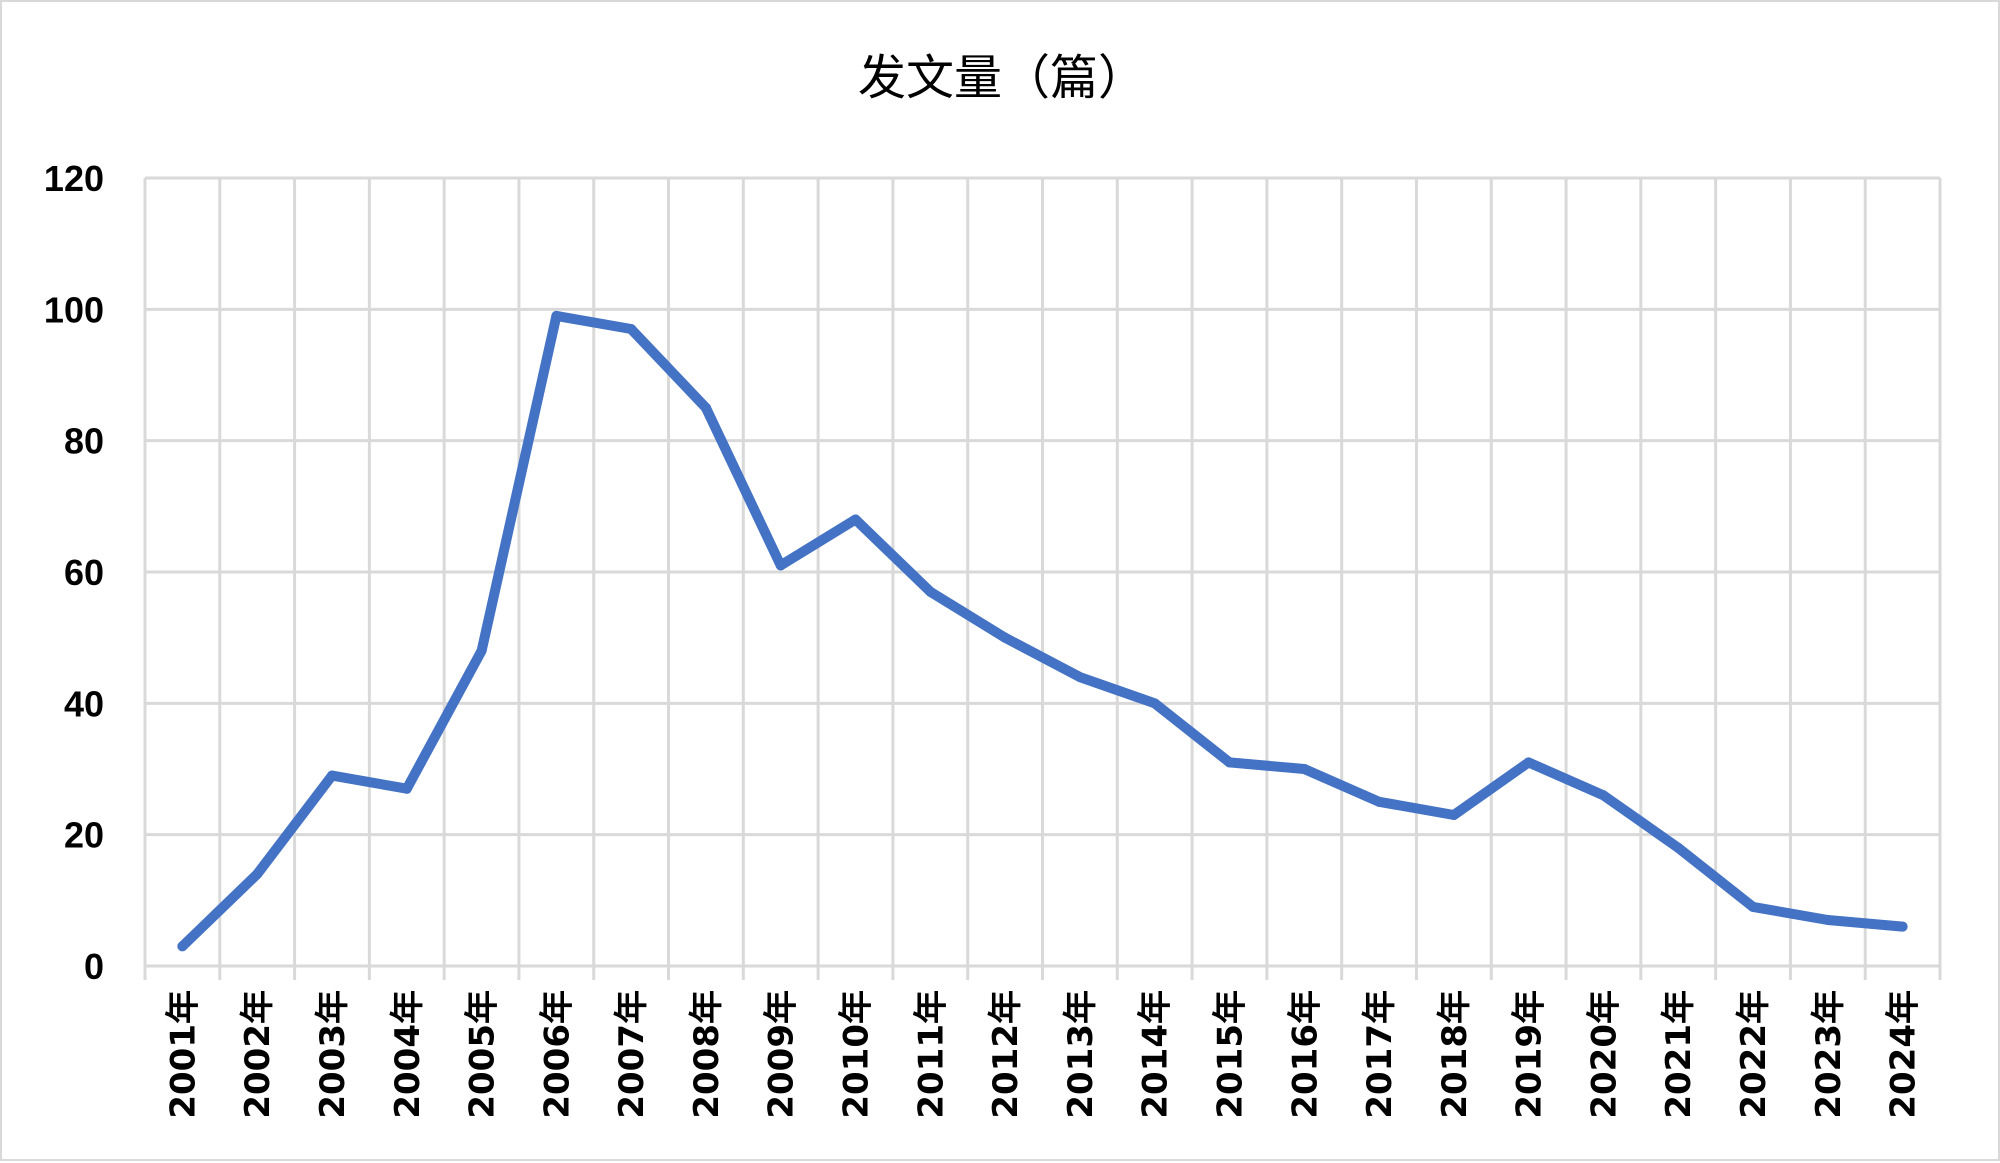  Describe the element at coordinates (1081, 1054) in the screenshot. I see `x-tick-label: 2013年` at that location.